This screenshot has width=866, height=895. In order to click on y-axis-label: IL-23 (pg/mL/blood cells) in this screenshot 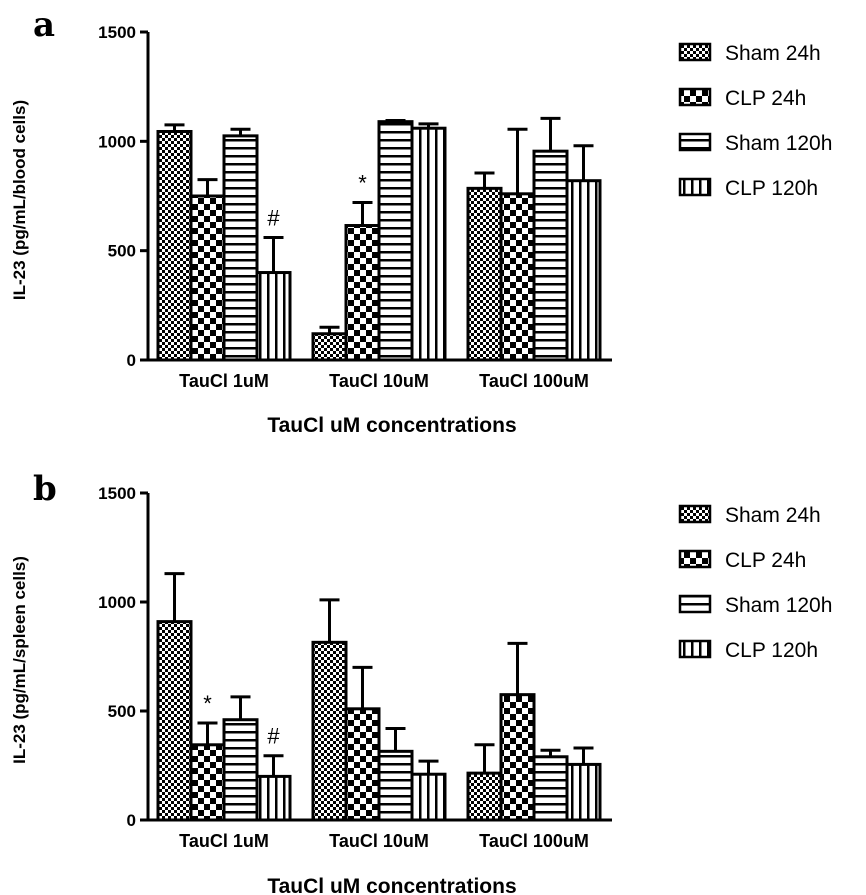, I will do `click(19, 200)`.